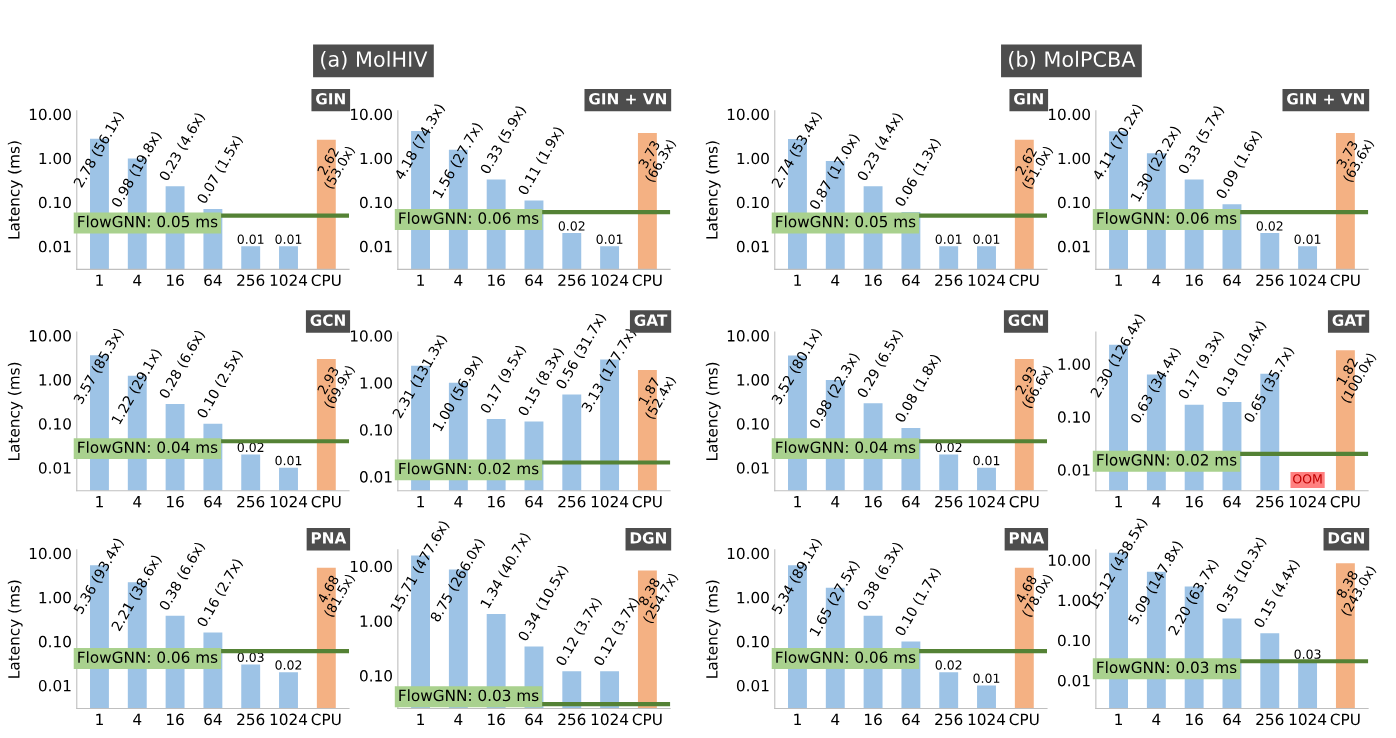  I want to click on ref-line-label: FlowGNN: 0.04 ms, so click(148, 447).